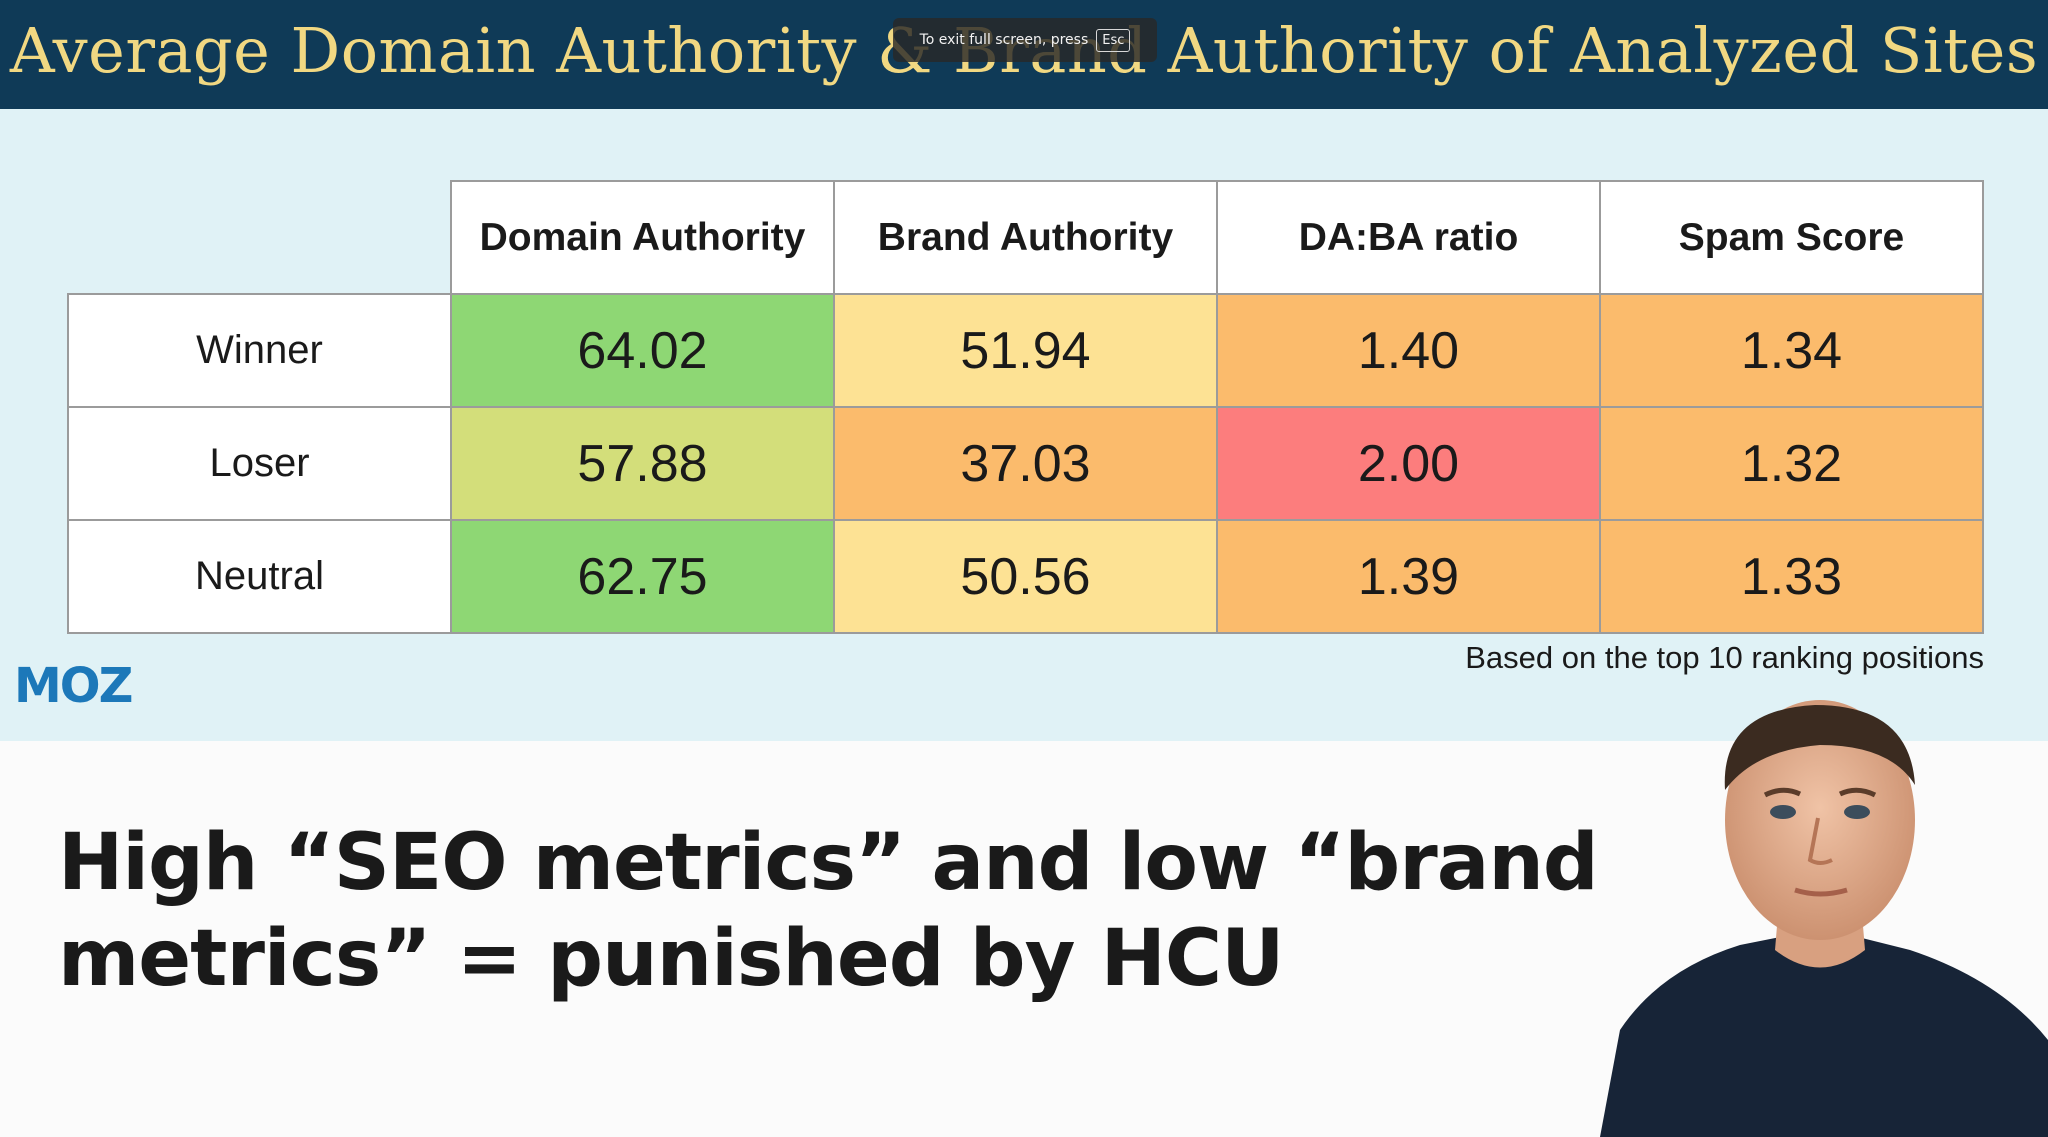 This screenshot has width=2048, height=1137. Describe the element at coordinates (1791, 237) in the screenshot. I see `column-header-spam-score: Spam Score` at that location.